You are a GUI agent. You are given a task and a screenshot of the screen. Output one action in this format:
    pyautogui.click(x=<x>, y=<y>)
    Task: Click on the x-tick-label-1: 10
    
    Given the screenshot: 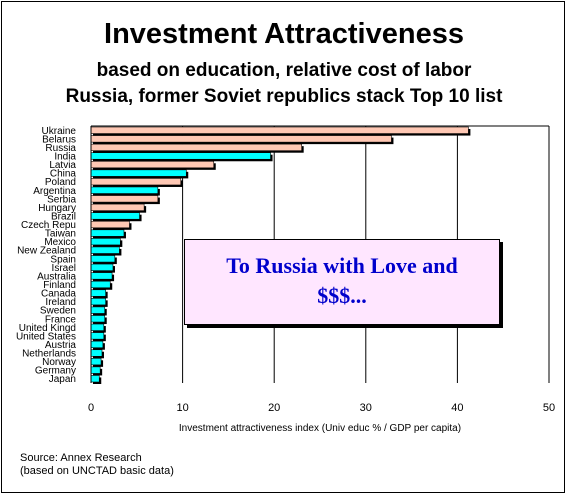 What is the action you would take?
    pyautogui.click(x=182, y=408)
    